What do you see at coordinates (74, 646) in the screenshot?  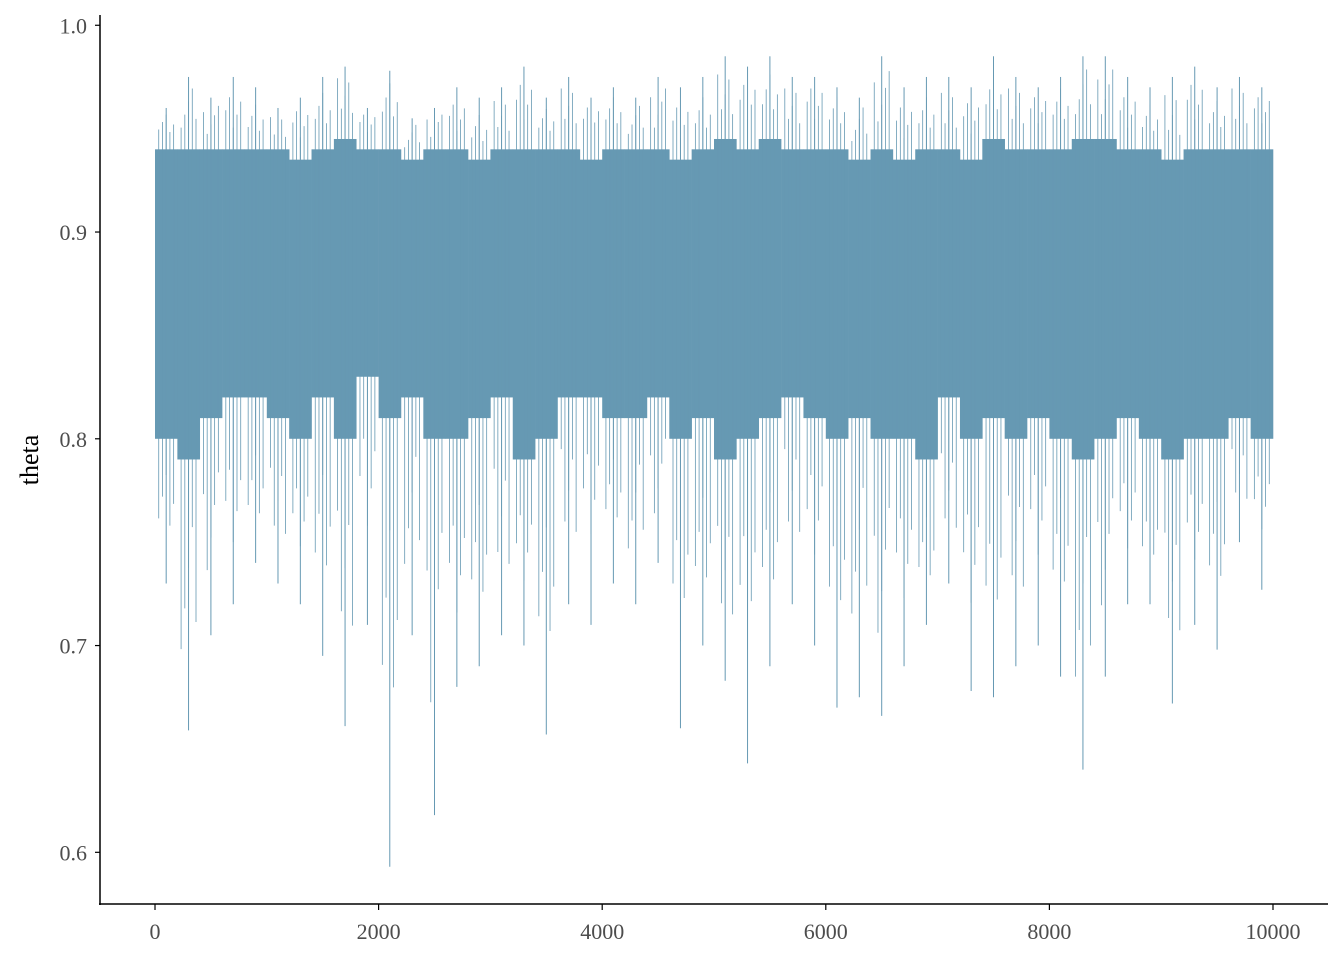 I see `y-tick-label: 0.7` at bounding box center [74, 646].